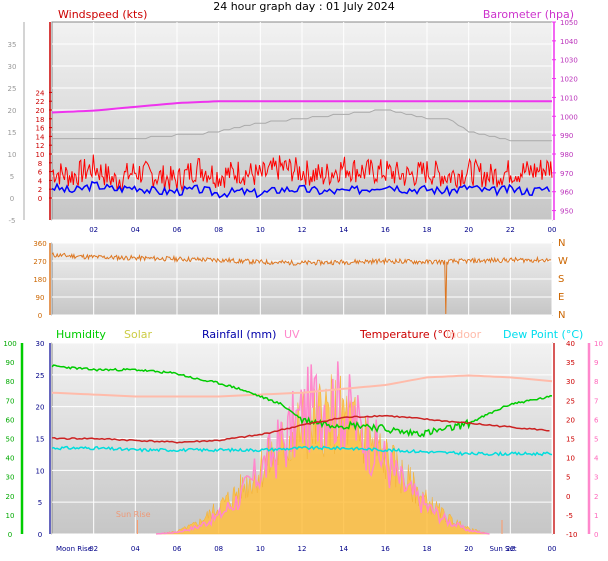 The height and width of the screenshot is (561, 608). What do you see at coordinates (566, 174) in the screenshot?
I see `baro-tick: 970` at bounding box center [566, 174].